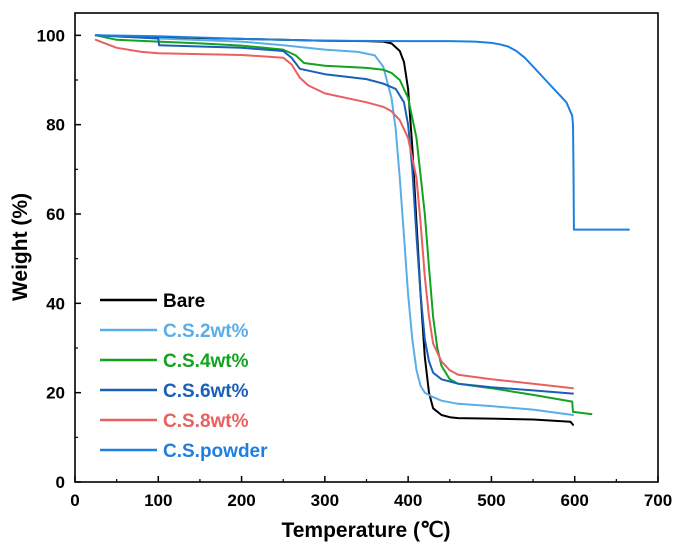 This screenshot has height=552, width=682. Describe the element at coordinates (59, 259) in the screenshot. I see `y-axis-ticks: 0 20 40 60 80 100` at that location.